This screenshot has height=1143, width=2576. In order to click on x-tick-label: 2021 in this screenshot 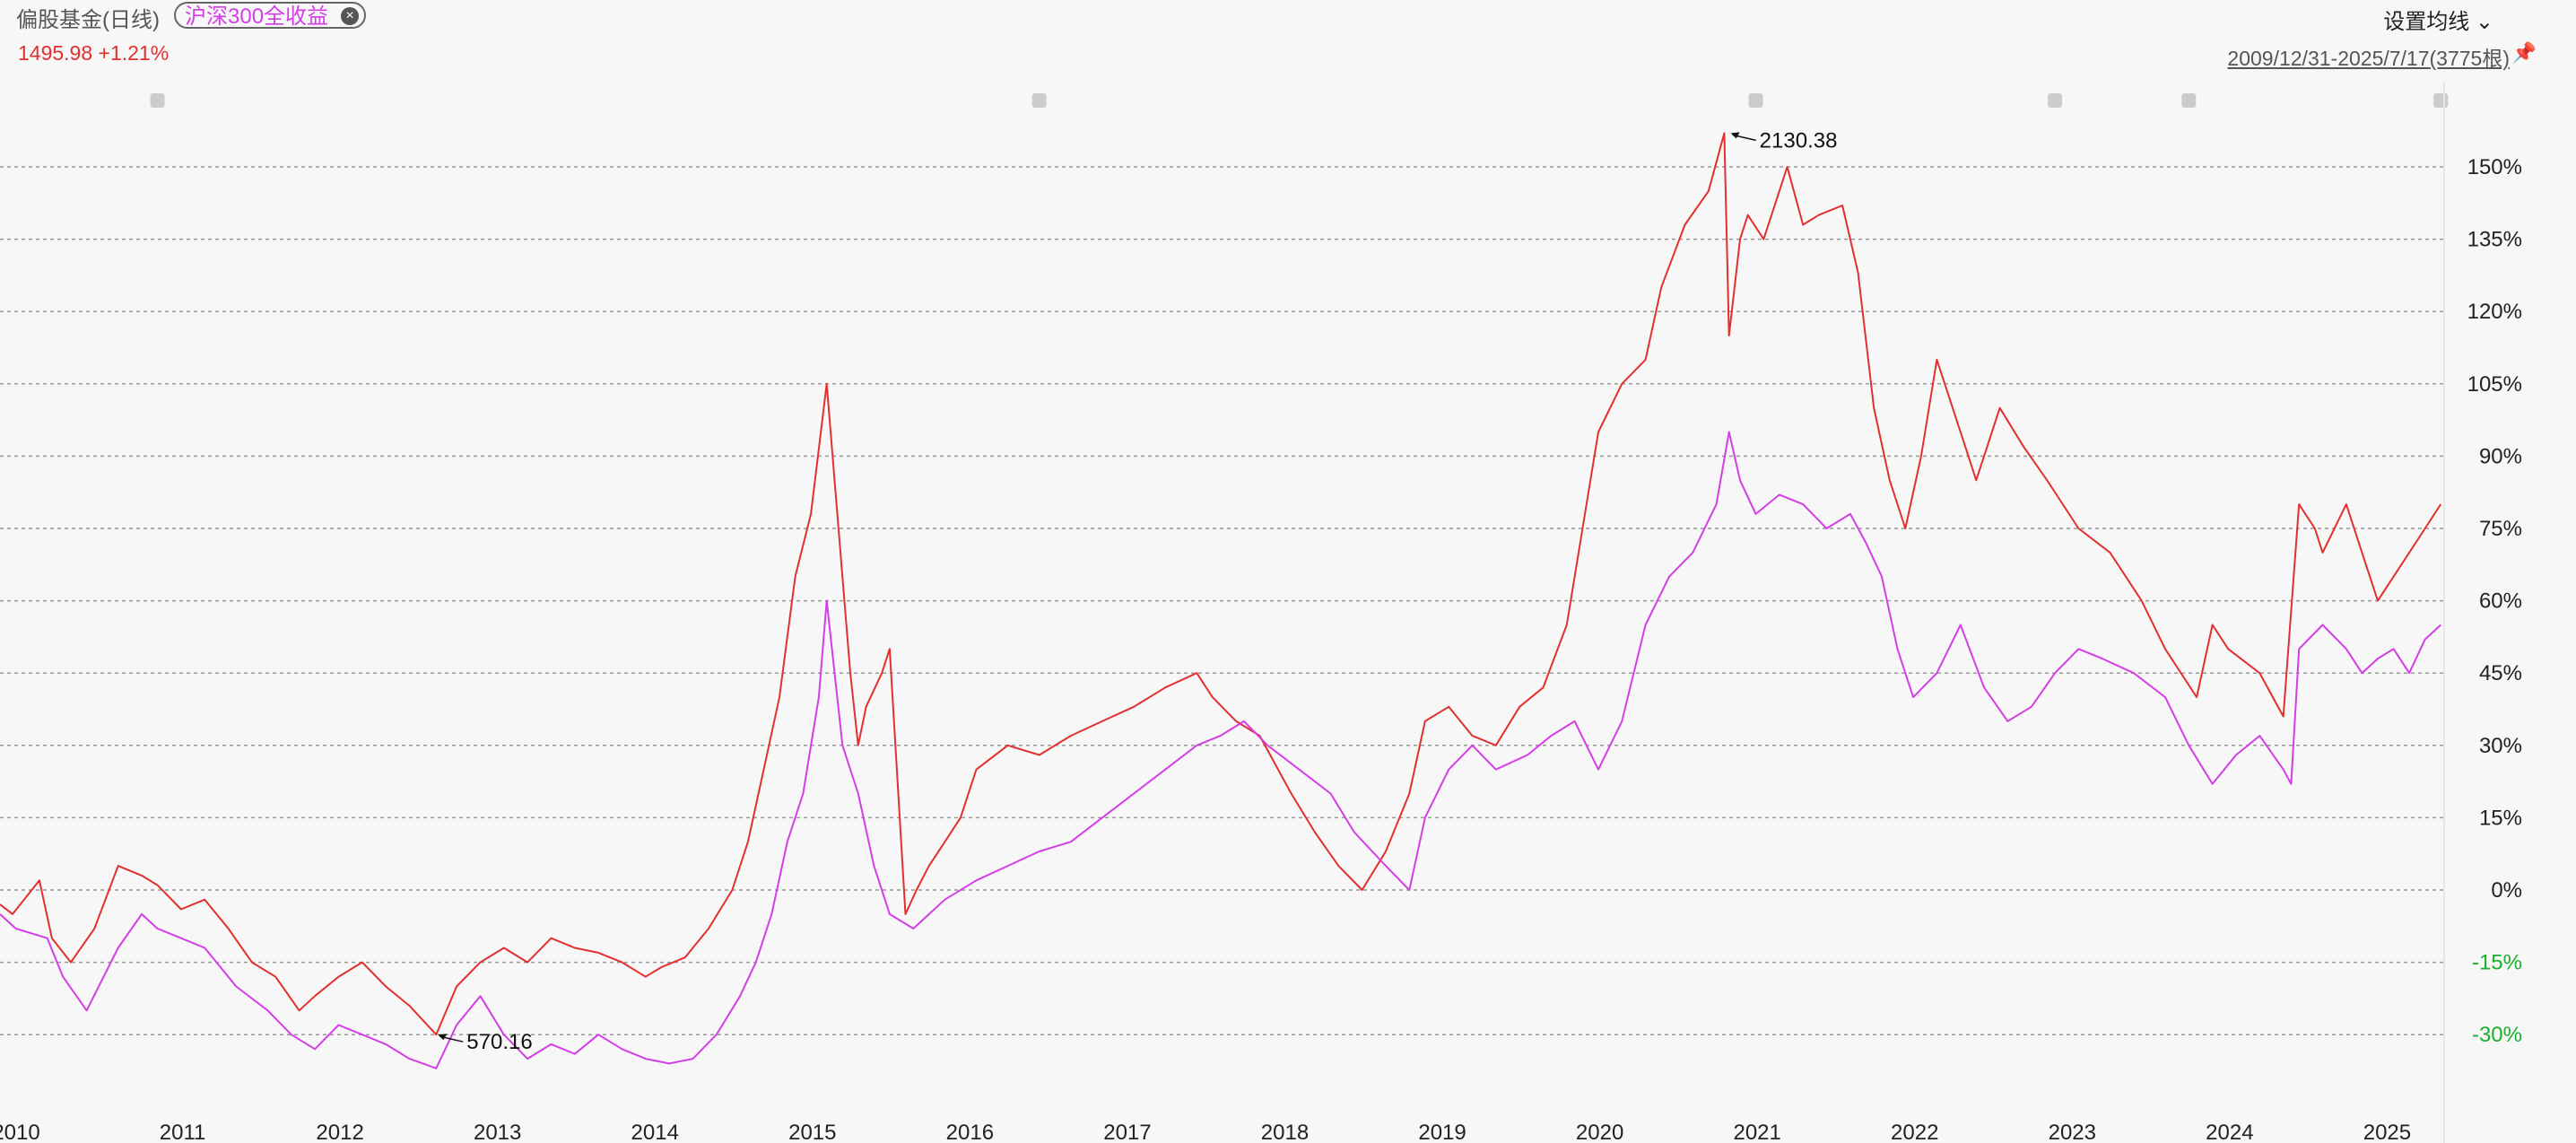, I will do `click(1756, 1132)`.